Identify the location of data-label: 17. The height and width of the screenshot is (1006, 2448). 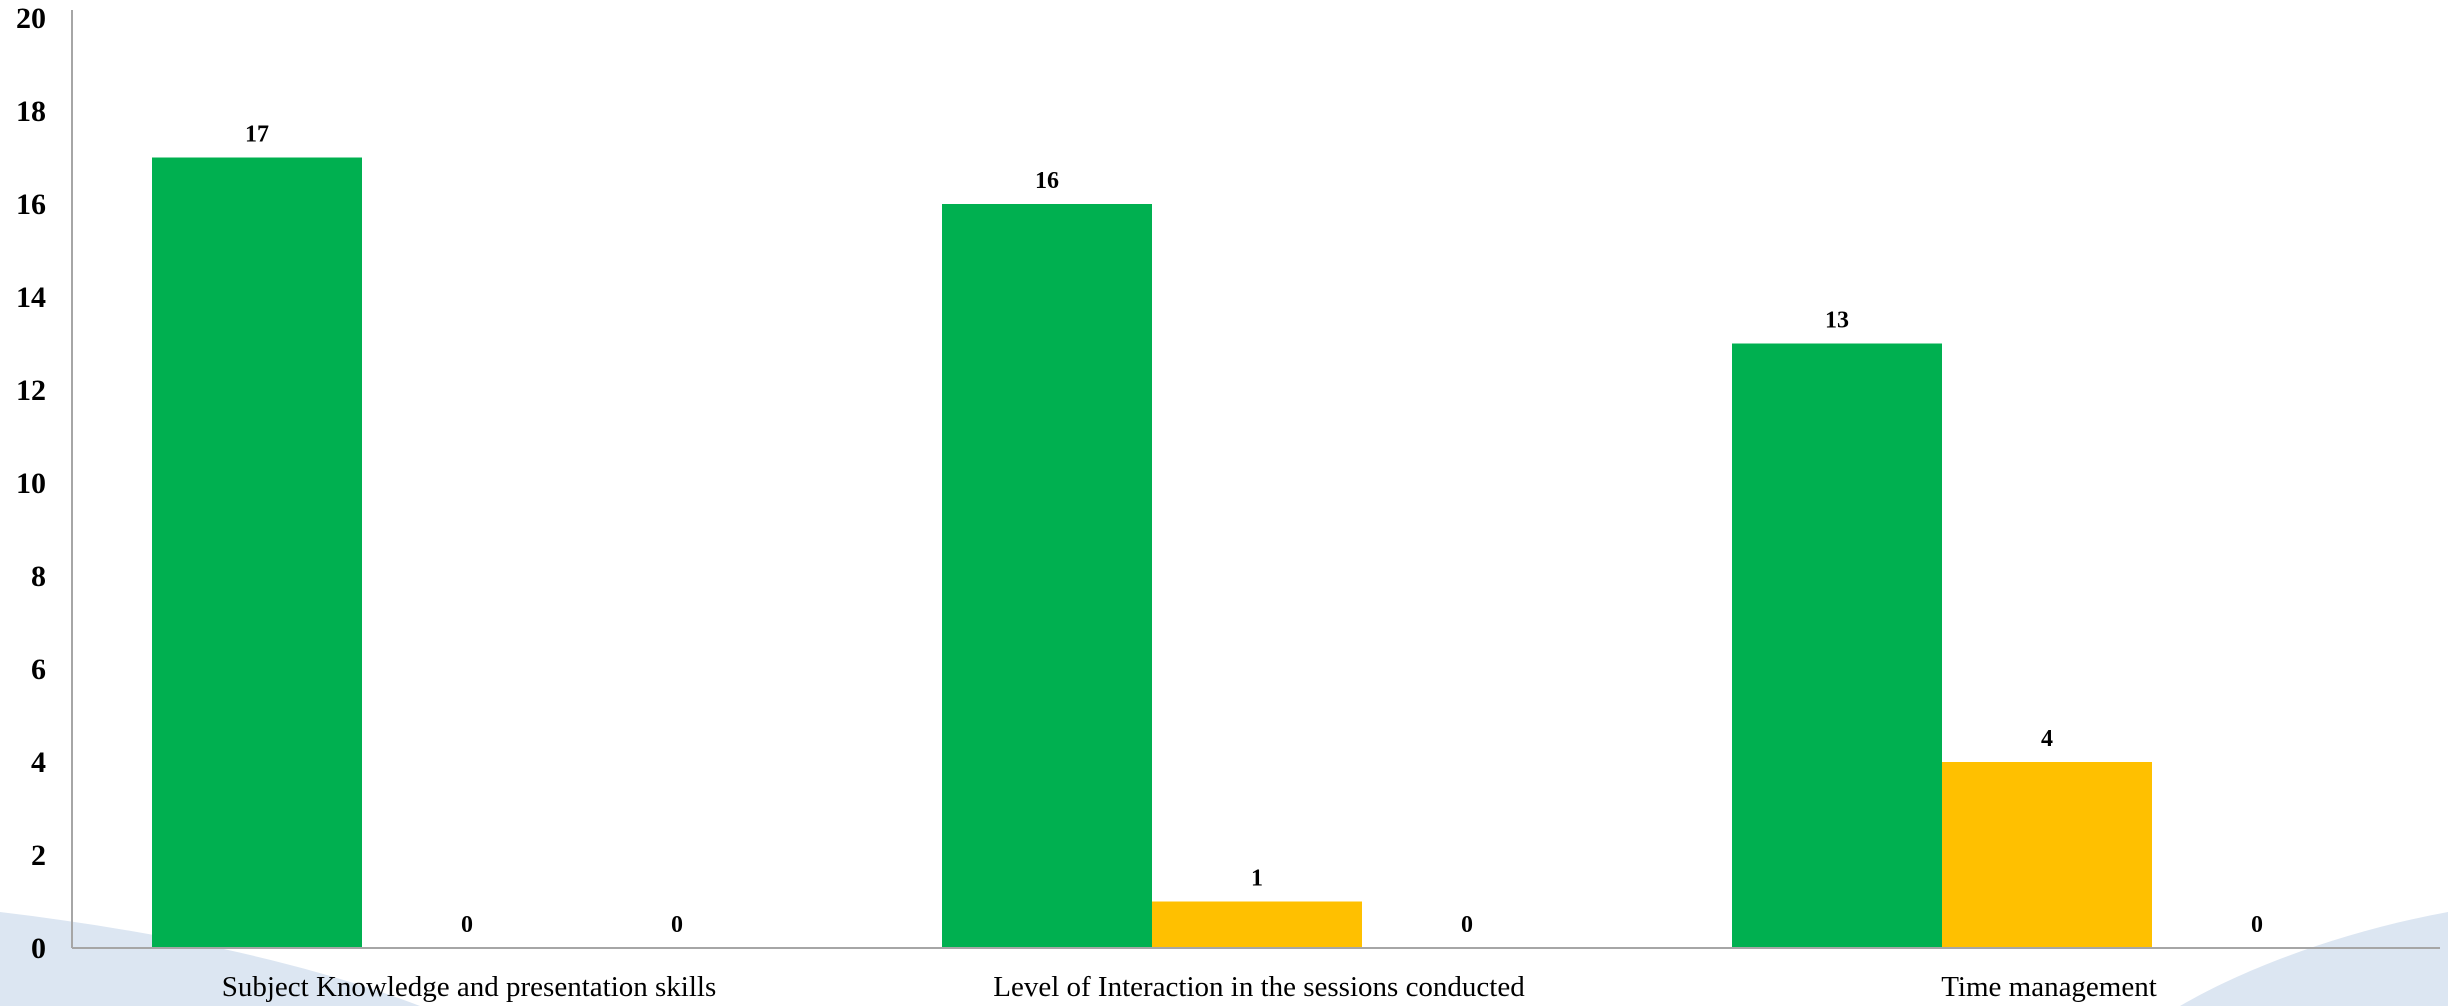
(257, 135).